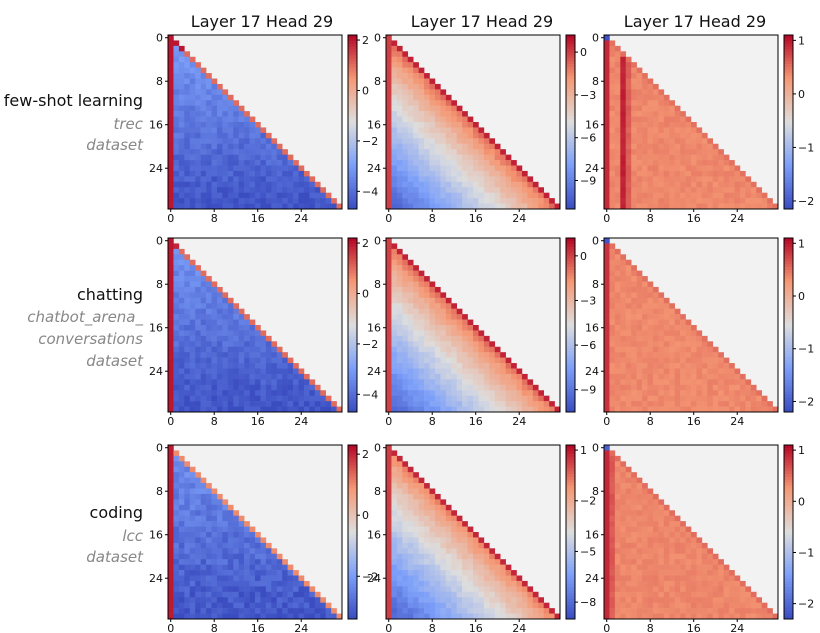  What do you see at coordinates (301, 627) in the screenshot?
I see `x-tick-label: 24` at bounding box center [301, 627].